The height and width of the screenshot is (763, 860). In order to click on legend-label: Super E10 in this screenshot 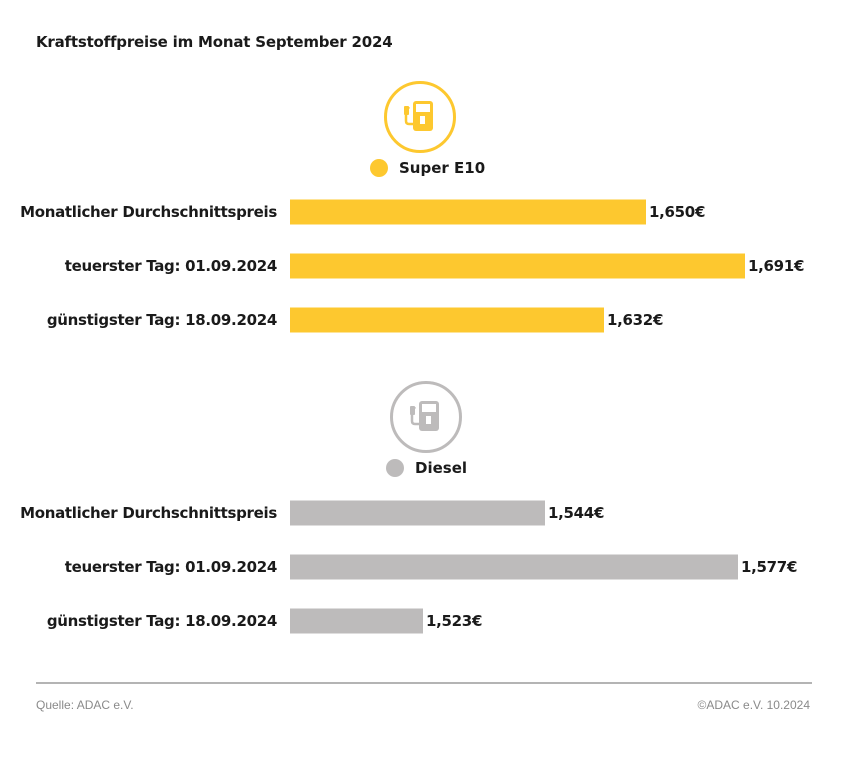, I will do `click(442, 168)`.